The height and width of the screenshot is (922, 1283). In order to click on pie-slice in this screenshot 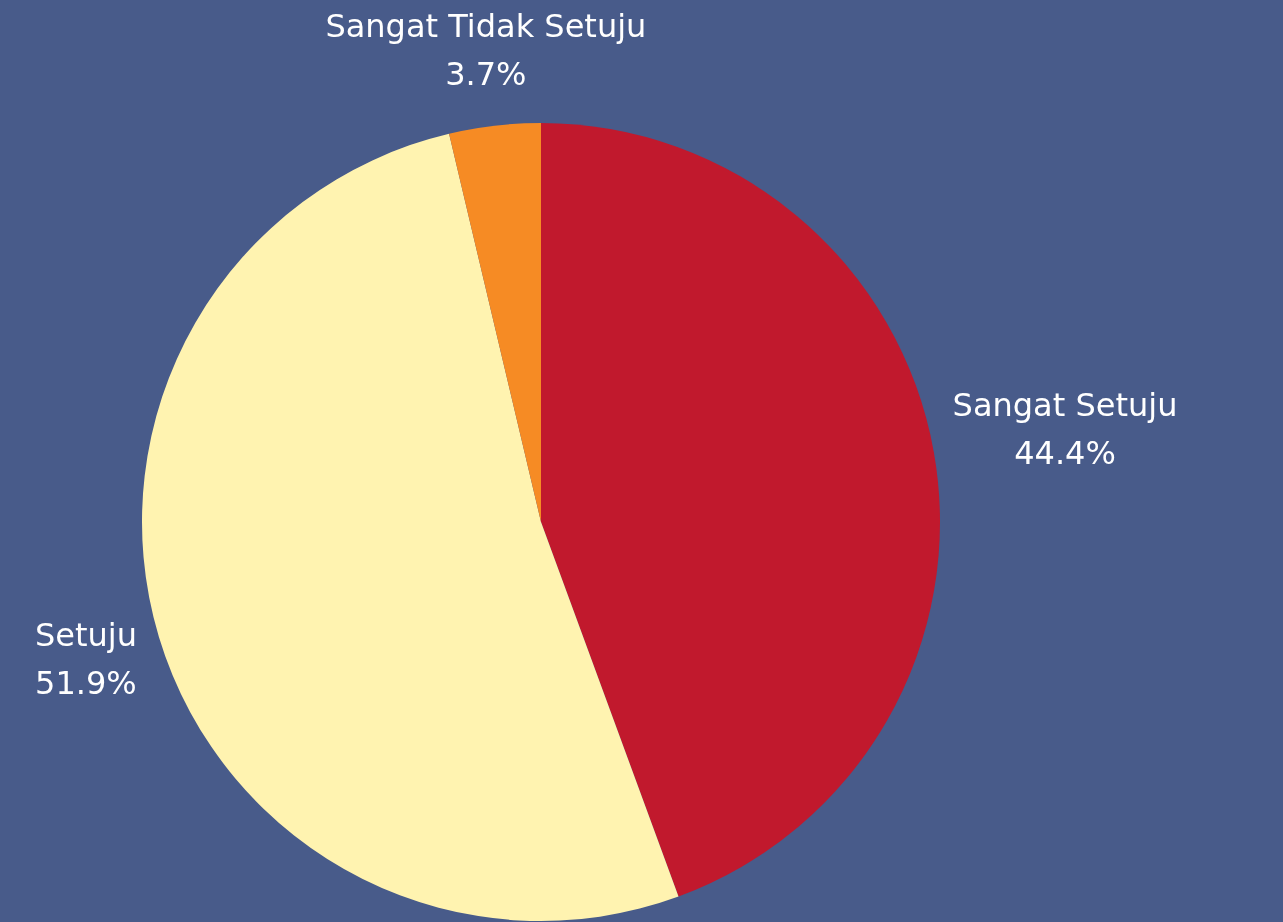, I will do `click(495, 322)`.